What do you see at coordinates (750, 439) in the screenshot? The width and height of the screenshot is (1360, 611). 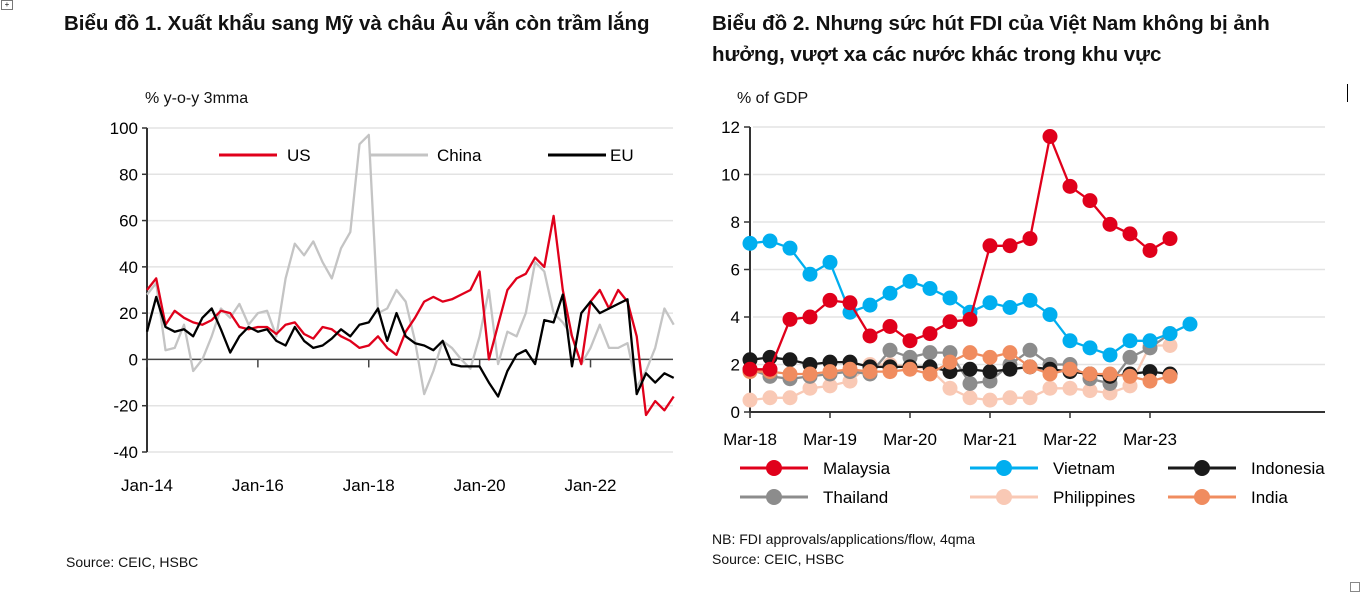 I see `x-tick-label: Mar-18` at bounding box center [750, 439].